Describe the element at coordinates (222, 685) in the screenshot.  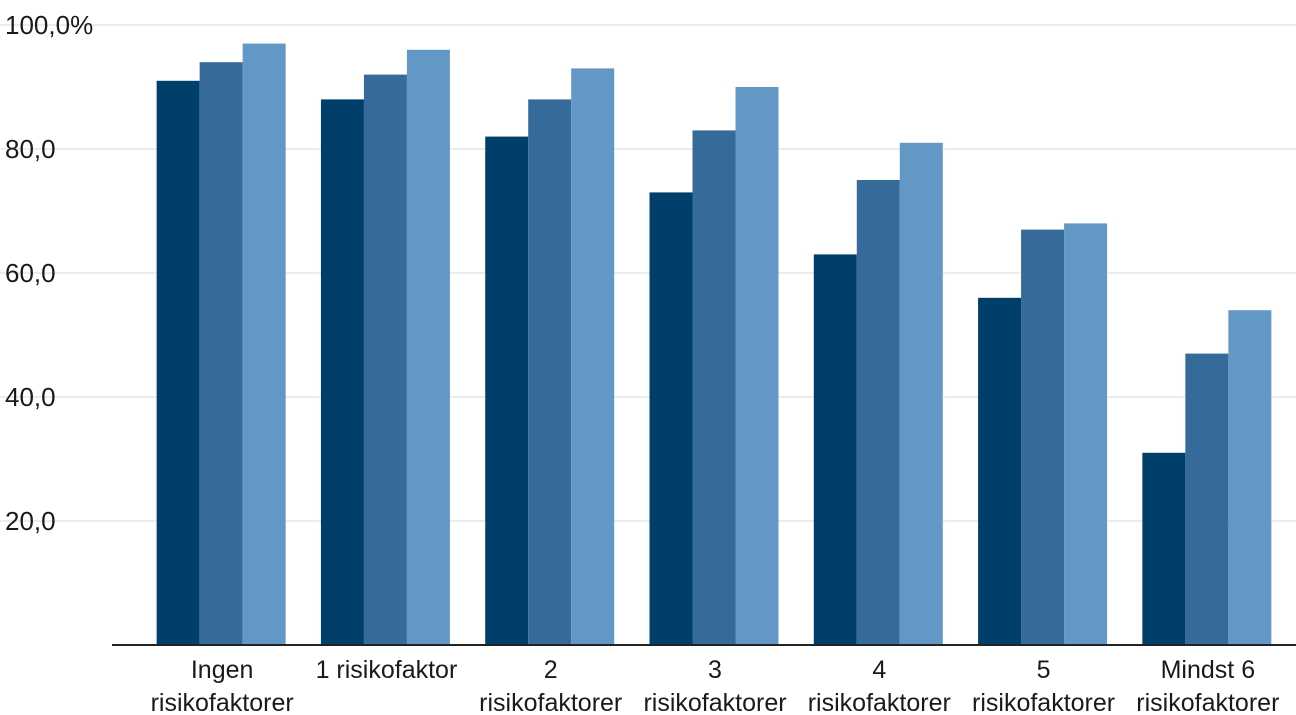
I see `x-tick-label: Ingen risikofaktorer` at that location.